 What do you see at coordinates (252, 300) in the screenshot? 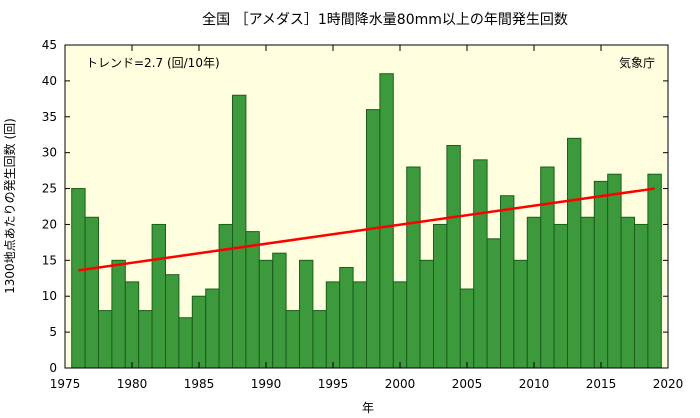
I see `bar-1989` at bounding box center [252, 300].